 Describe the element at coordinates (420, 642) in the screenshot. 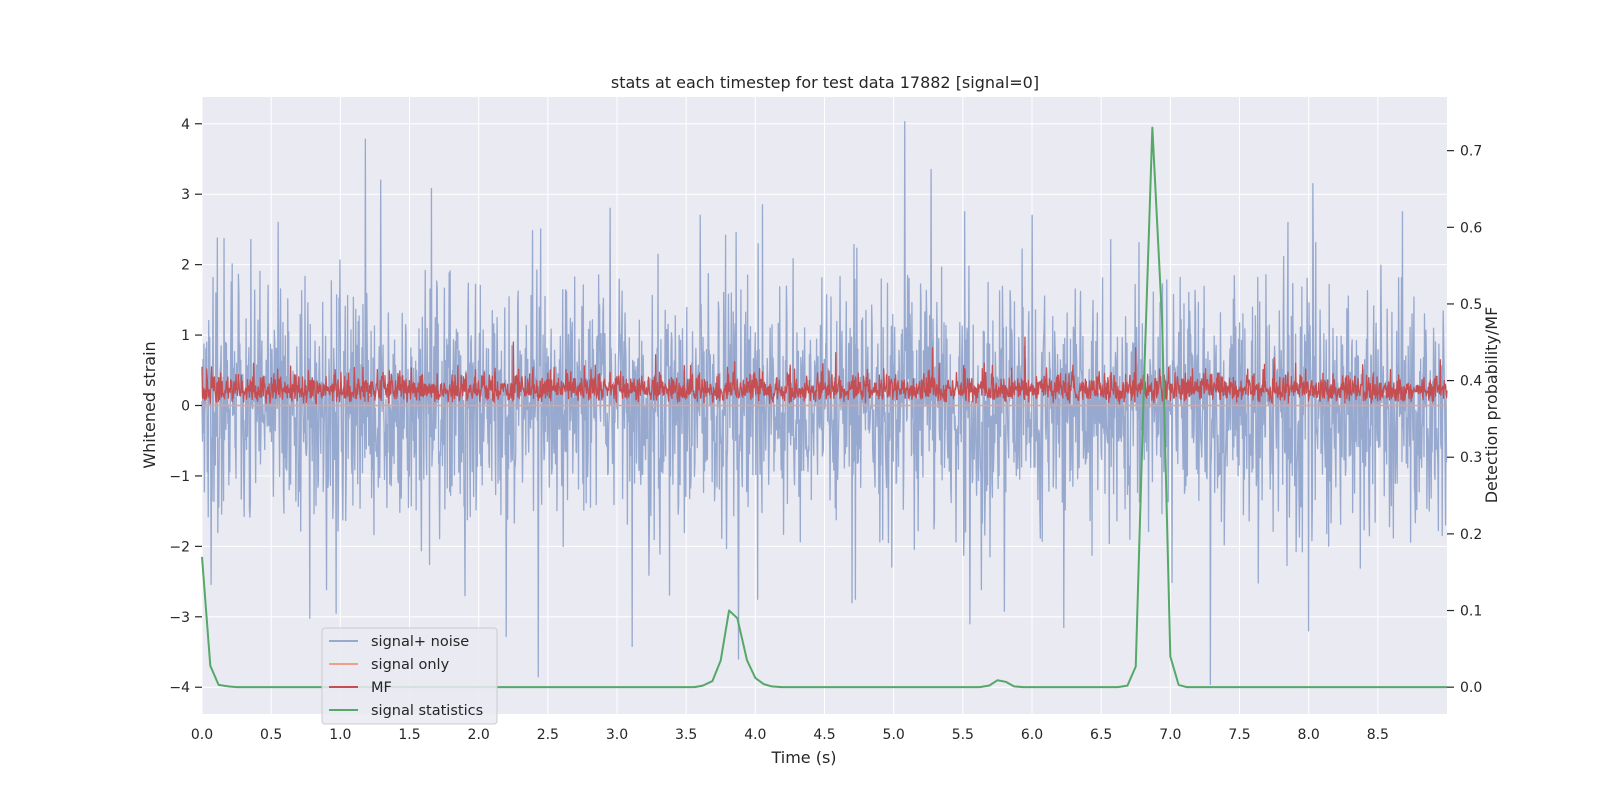

I see `legend-label-signal-noise: signal+ noise` at that location.